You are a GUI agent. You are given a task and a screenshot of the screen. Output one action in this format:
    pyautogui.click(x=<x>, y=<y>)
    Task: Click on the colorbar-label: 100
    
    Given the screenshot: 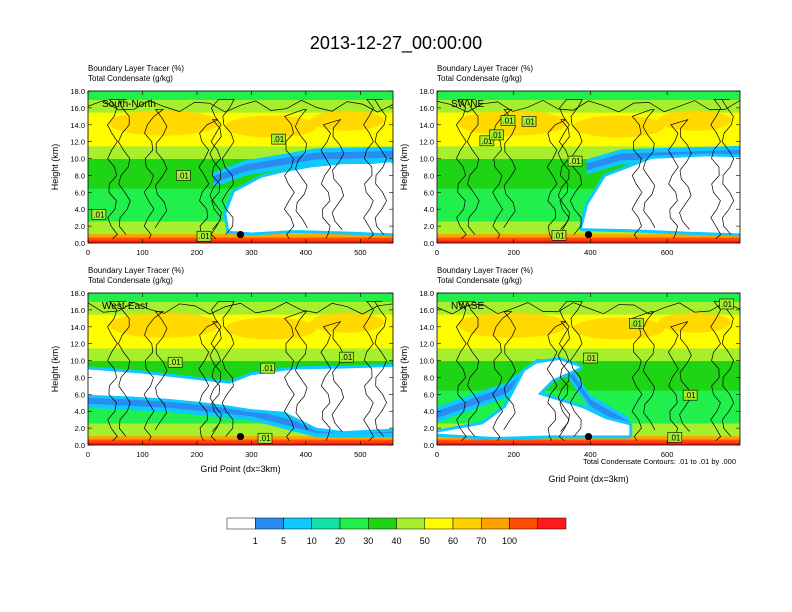 What is the action you would take?
    pyautogui.click(x=509, y=541)
    